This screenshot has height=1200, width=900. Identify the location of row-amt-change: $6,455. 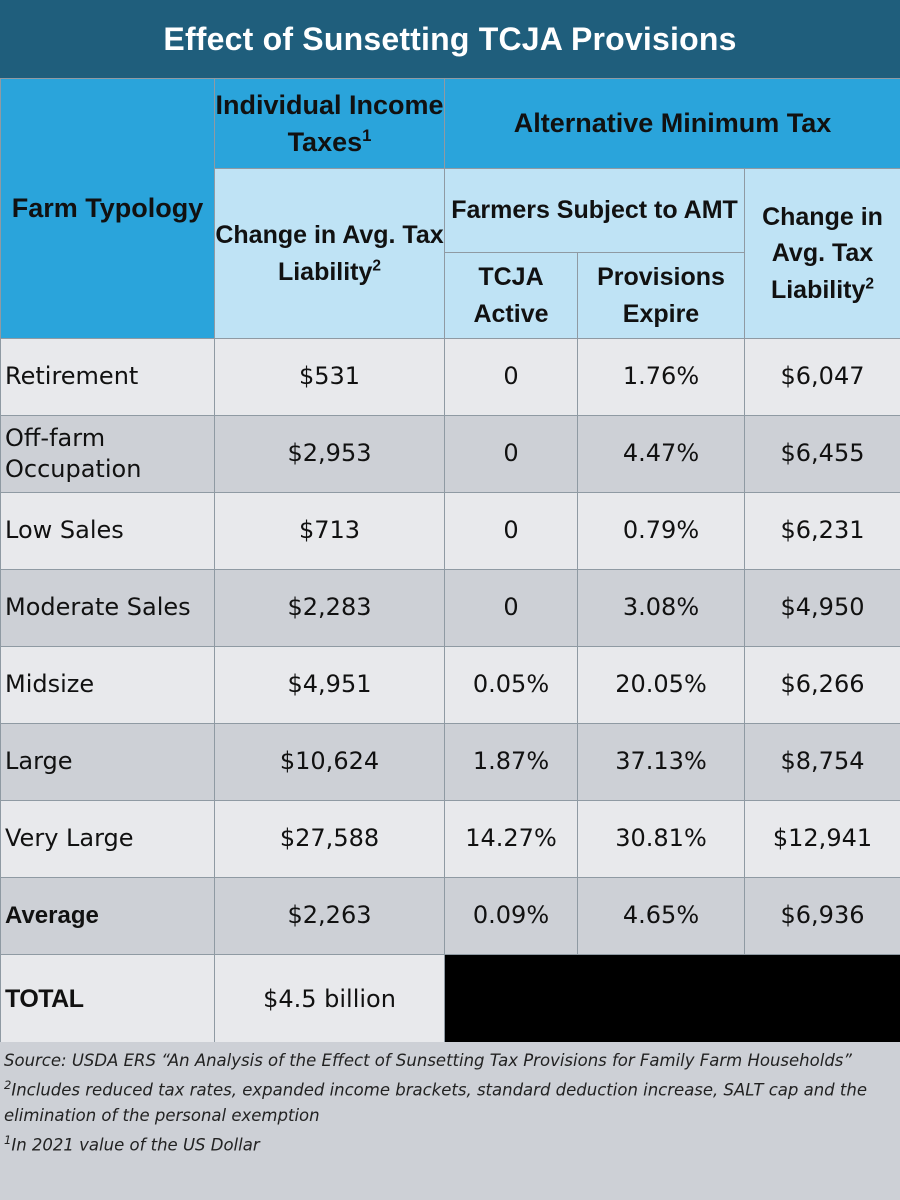
(821, 454).